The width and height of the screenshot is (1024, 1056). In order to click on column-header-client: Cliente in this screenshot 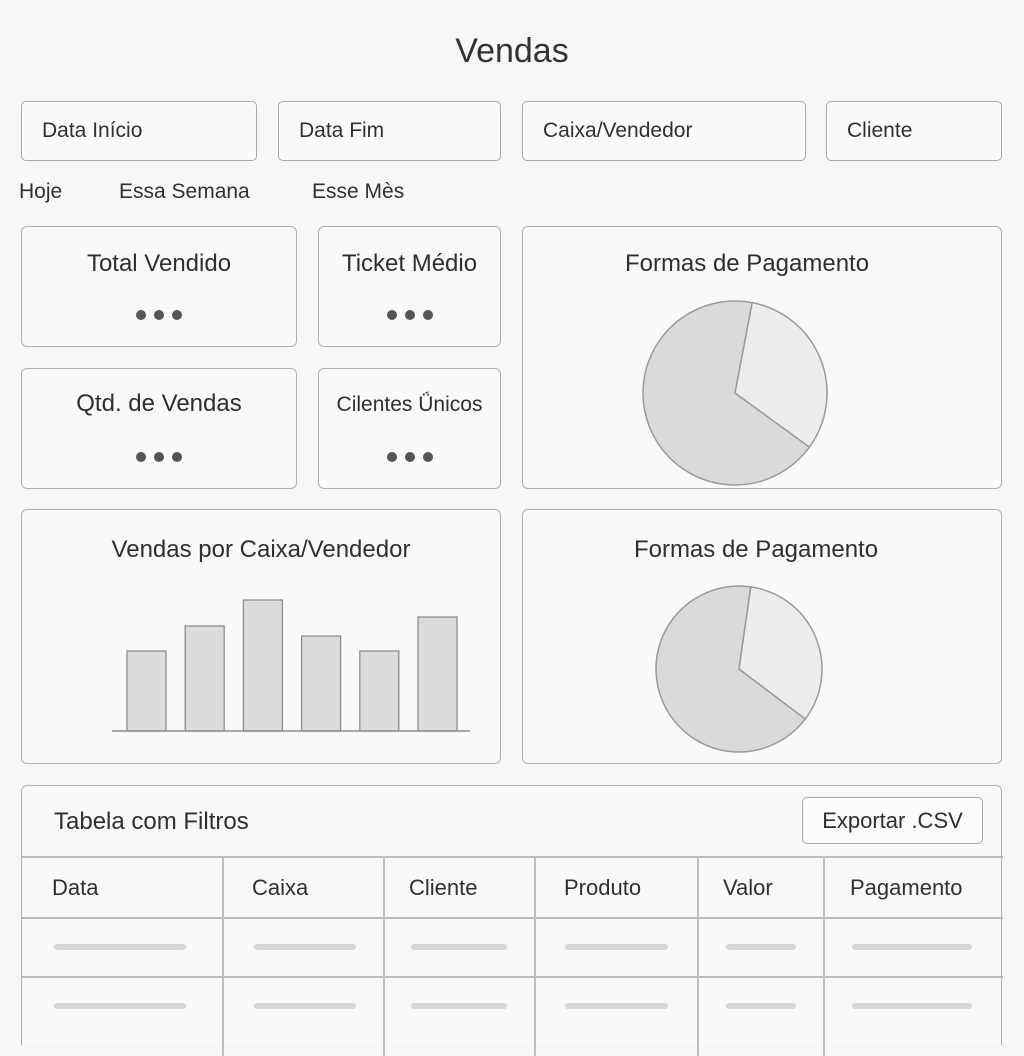, I will do `click(443, 887)`.